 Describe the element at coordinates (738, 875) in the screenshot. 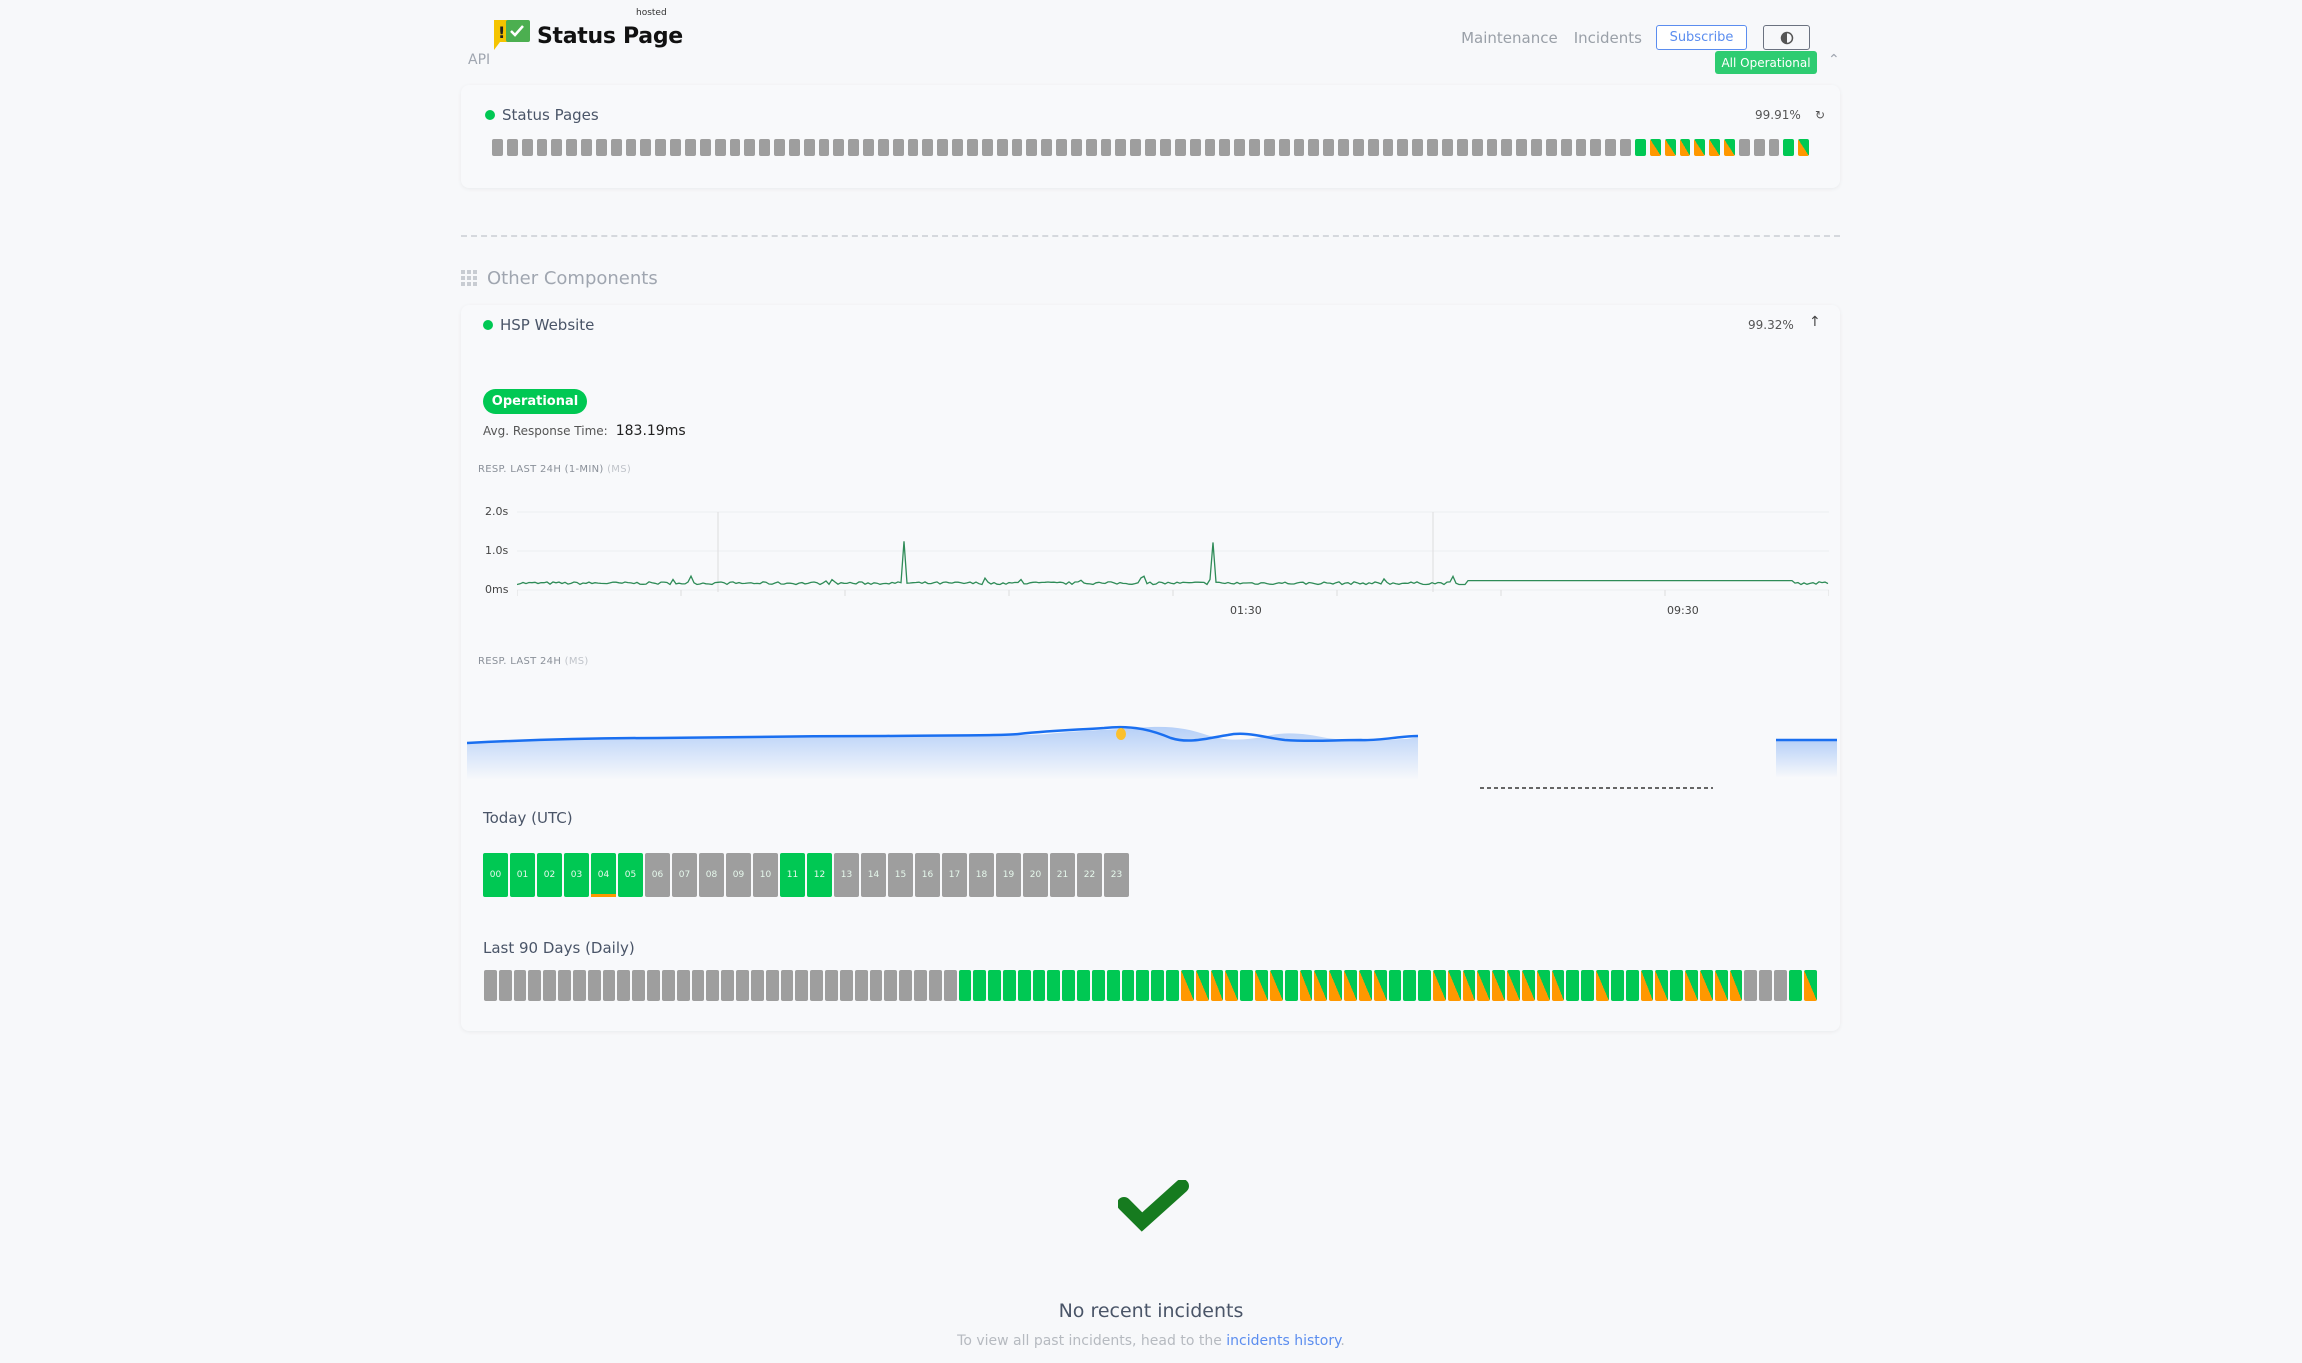

I see `hour-block: 09` at that location.